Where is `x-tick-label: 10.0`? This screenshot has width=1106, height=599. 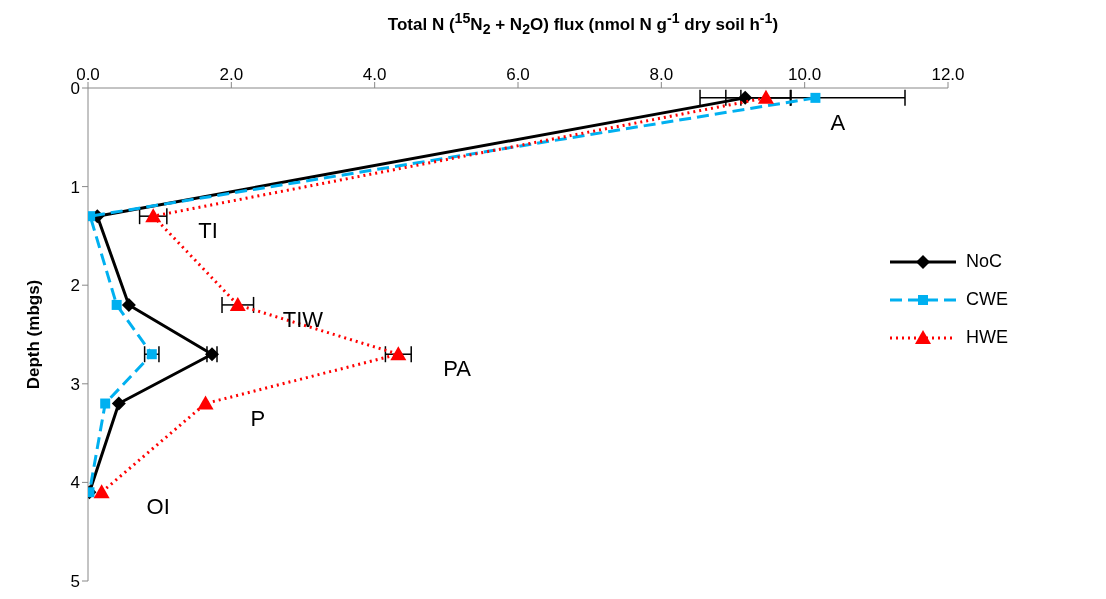 x-tick-label: 10.0 is located at coordinates (805, 74).